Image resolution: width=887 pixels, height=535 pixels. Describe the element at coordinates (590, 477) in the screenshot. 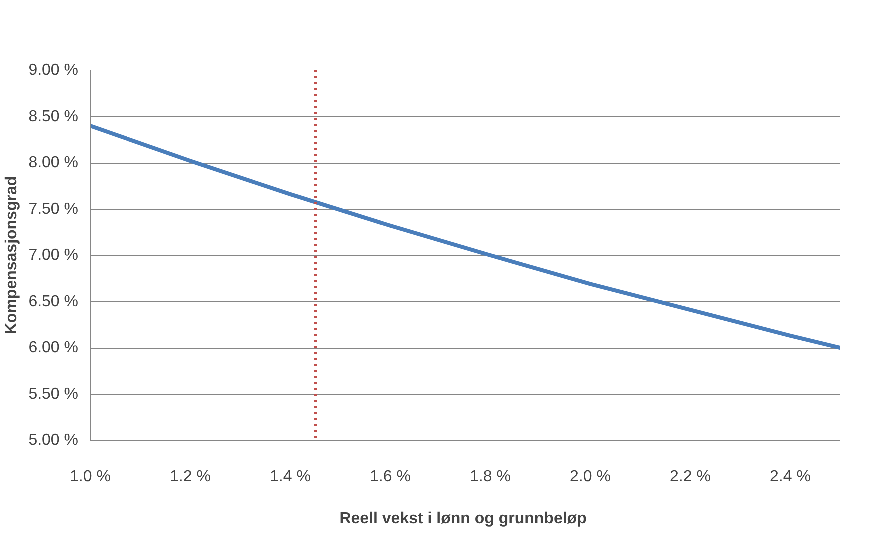

I see `x-tick-label: 2.0 %` at that location.